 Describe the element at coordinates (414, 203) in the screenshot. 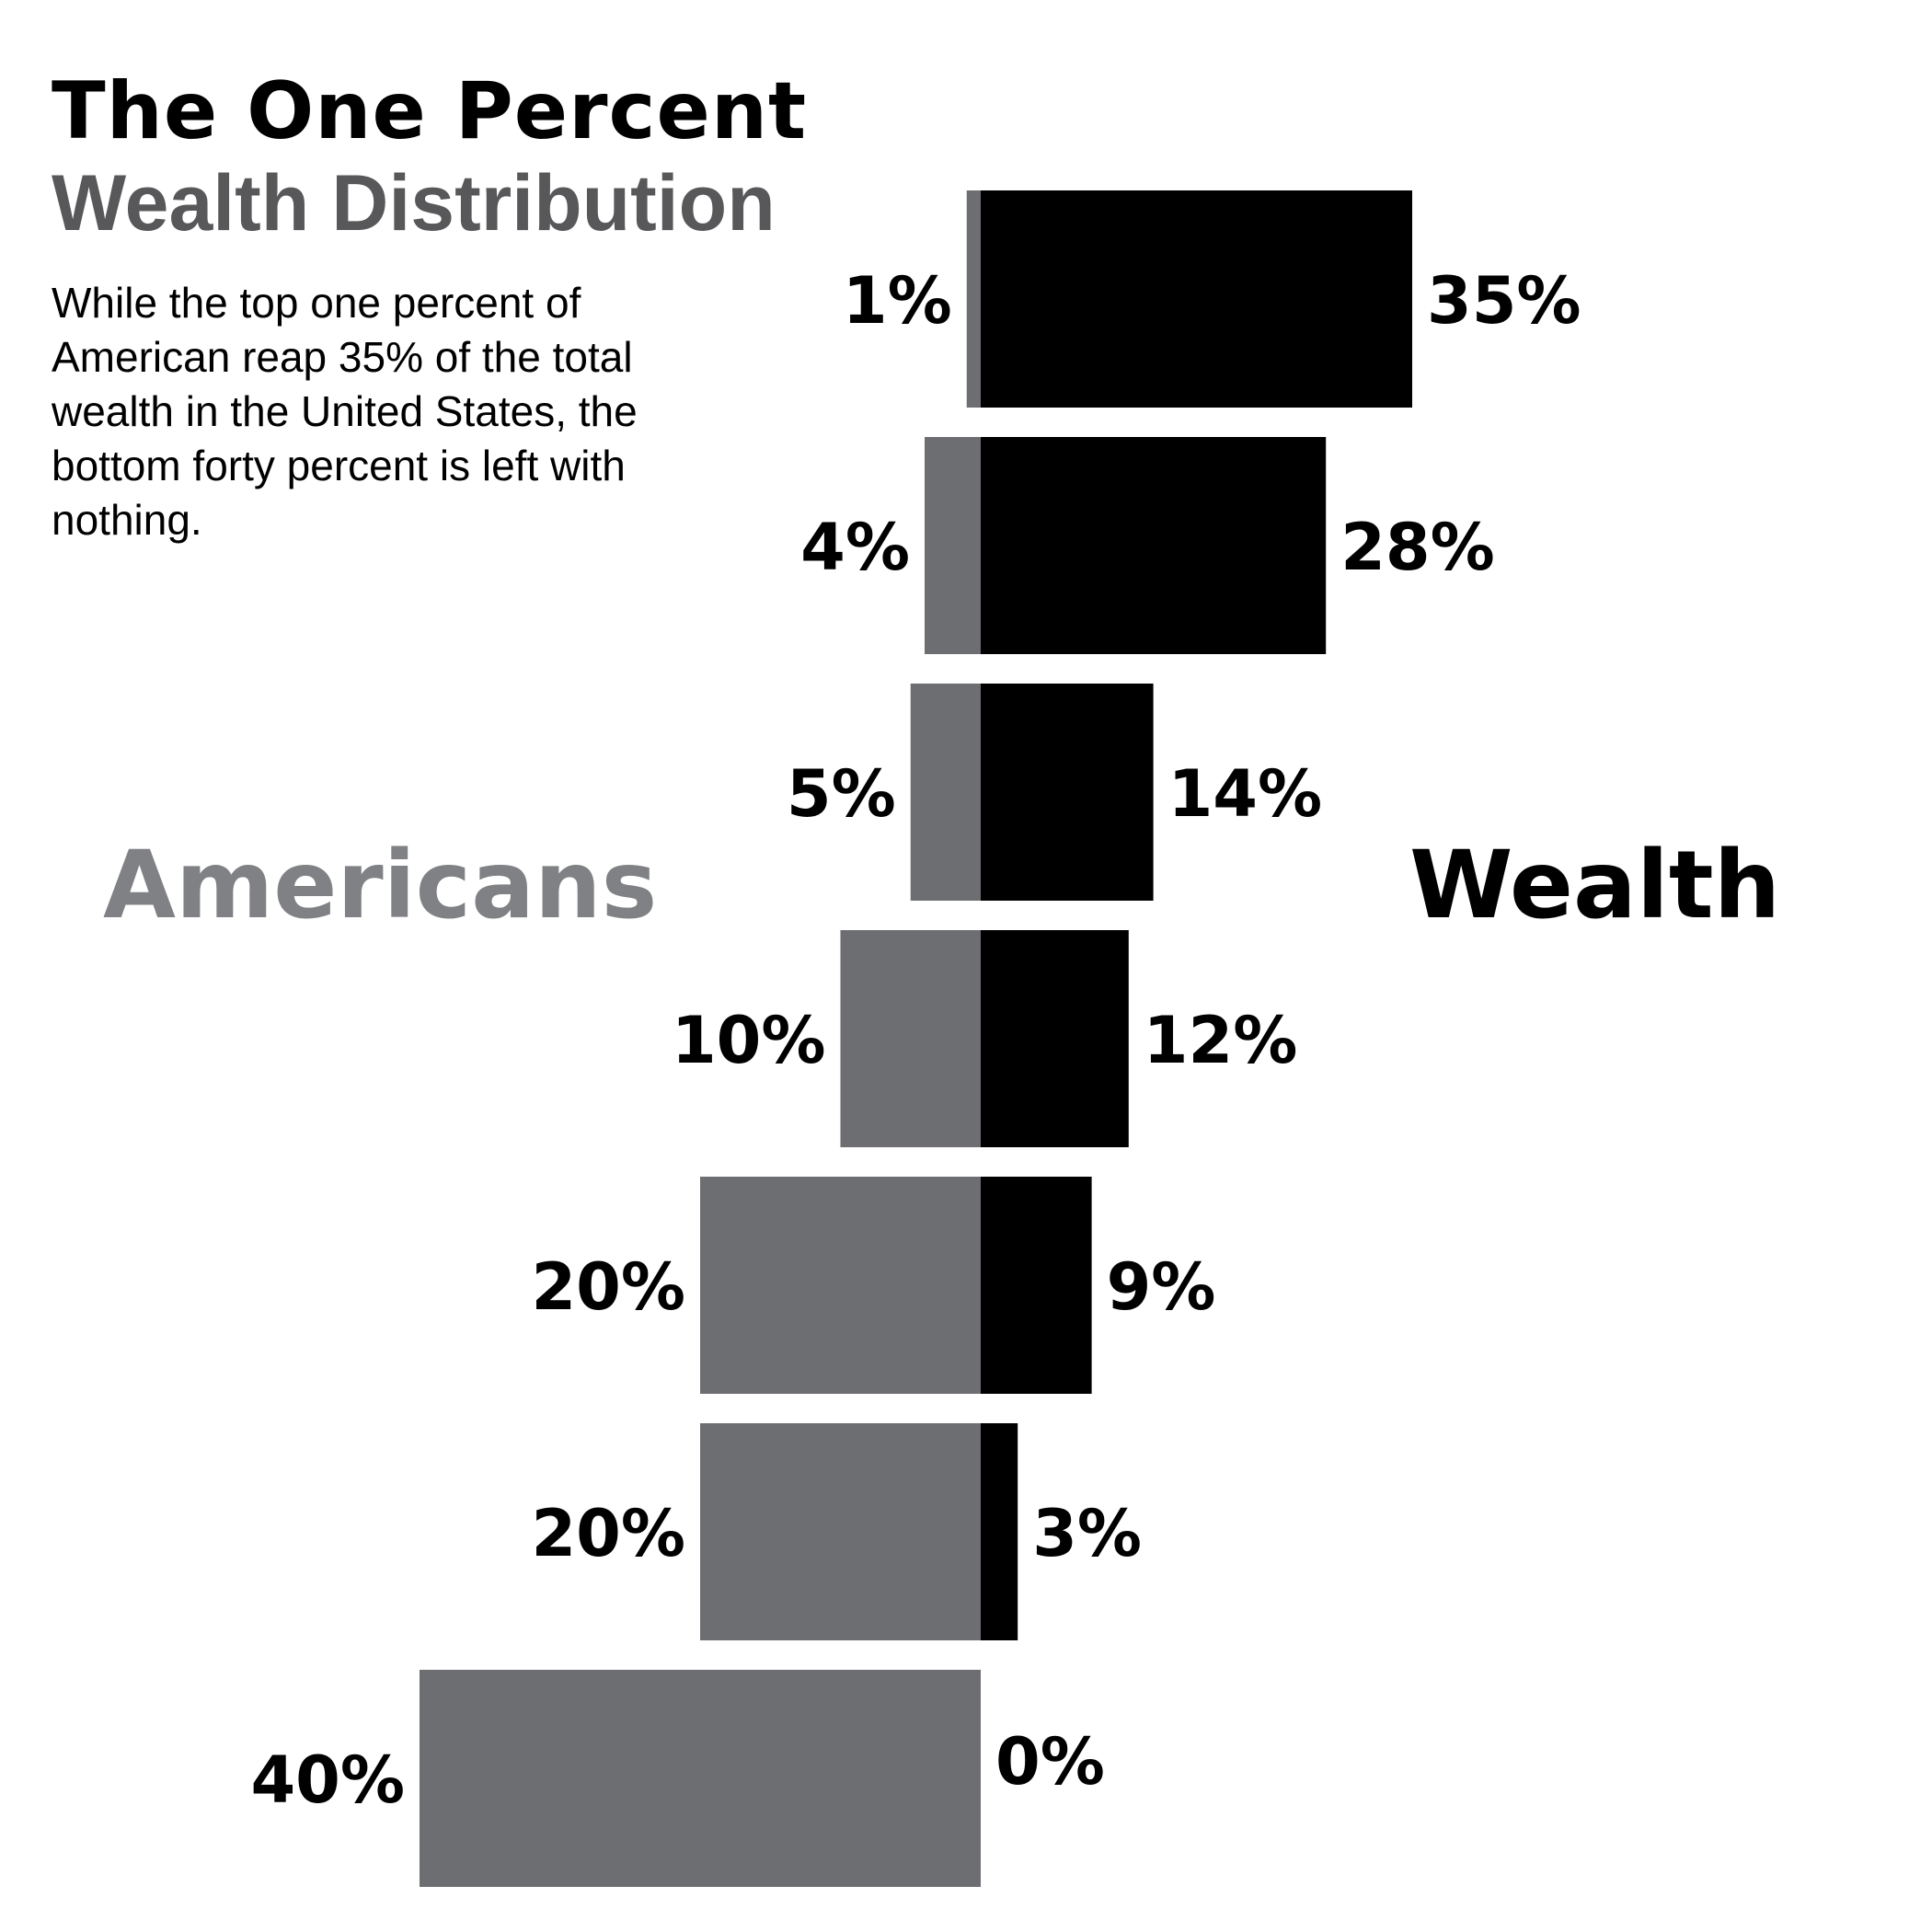

I see `chart-subtitle: Wealth Distribution` at that location.